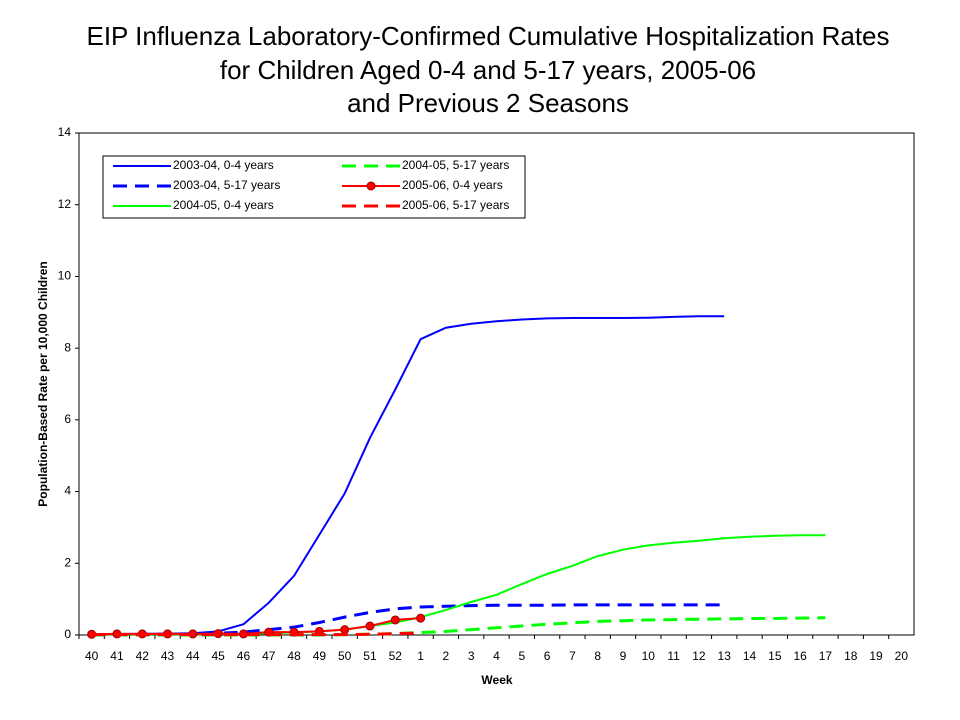 This screenshot has width=960, height=720. I want to click on x-tick-label: 10, so click(649, 656).